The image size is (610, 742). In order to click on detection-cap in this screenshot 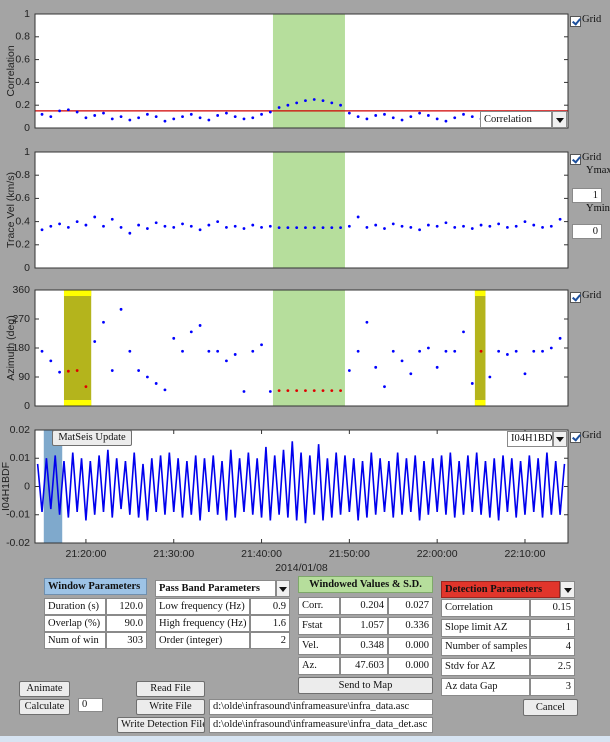, I will do `click(77, 403)`.